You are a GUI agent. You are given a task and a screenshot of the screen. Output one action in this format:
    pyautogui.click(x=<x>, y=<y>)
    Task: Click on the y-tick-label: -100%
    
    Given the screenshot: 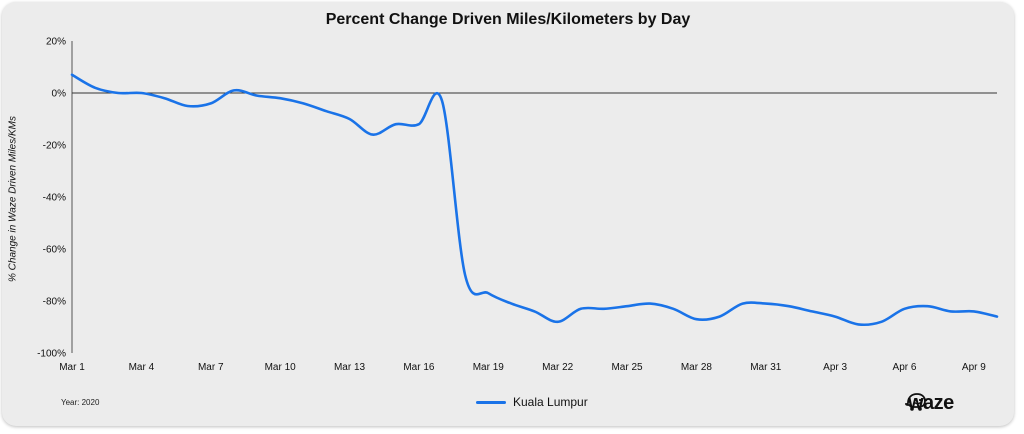 What is the action you would take?
    pyautogui.click(x=51, y=354)
    